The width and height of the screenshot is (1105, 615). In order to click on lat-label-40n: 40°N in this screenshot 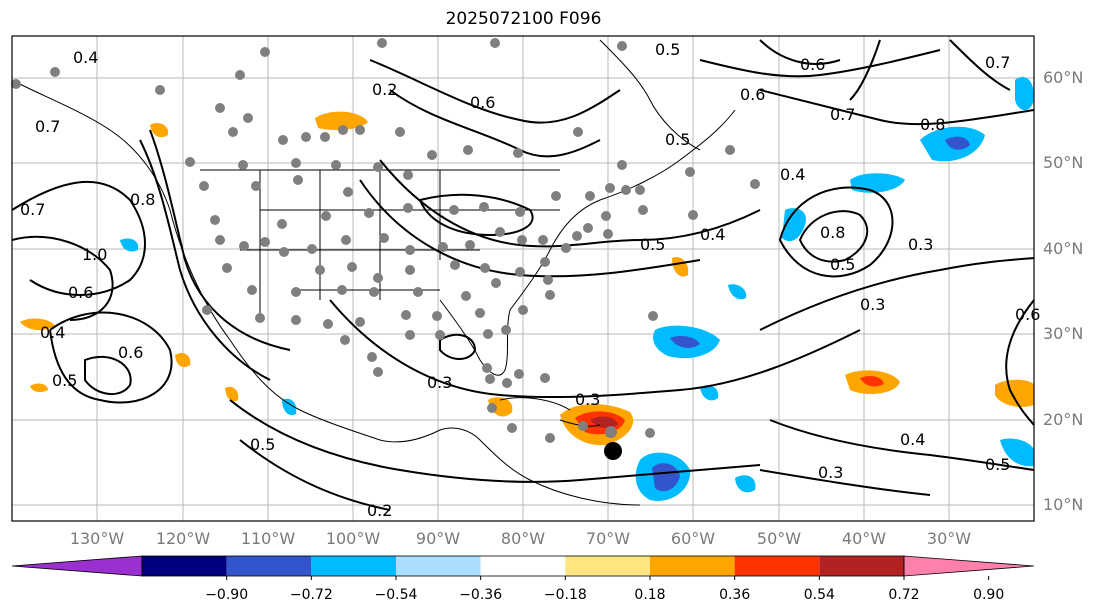, I will do `click(1063, 248)`.